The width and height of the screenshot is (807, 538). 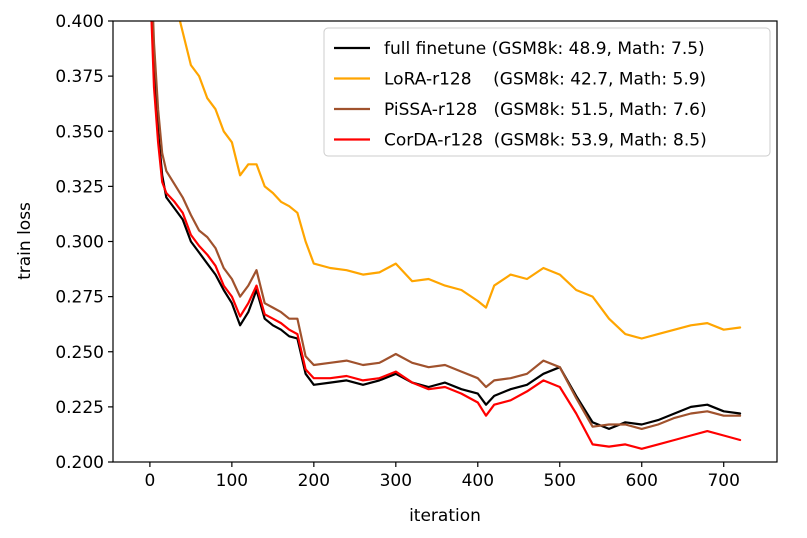 I want to click on legend-box, so click(x=547, y=92).